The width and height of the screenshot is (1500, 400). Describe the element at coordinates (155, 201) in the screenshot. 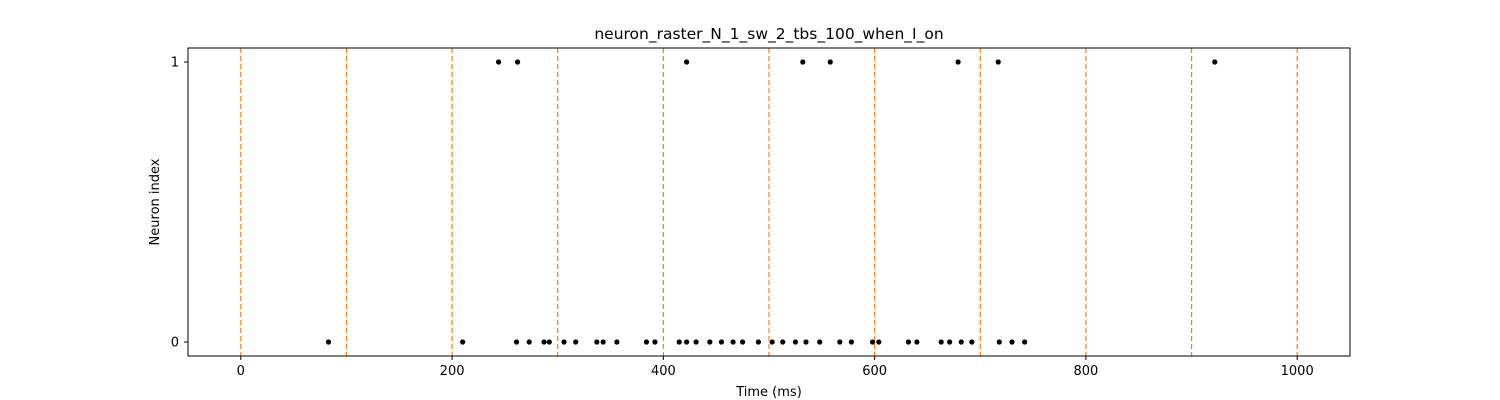

I see `y-axis-label: Neuron index` at that location.